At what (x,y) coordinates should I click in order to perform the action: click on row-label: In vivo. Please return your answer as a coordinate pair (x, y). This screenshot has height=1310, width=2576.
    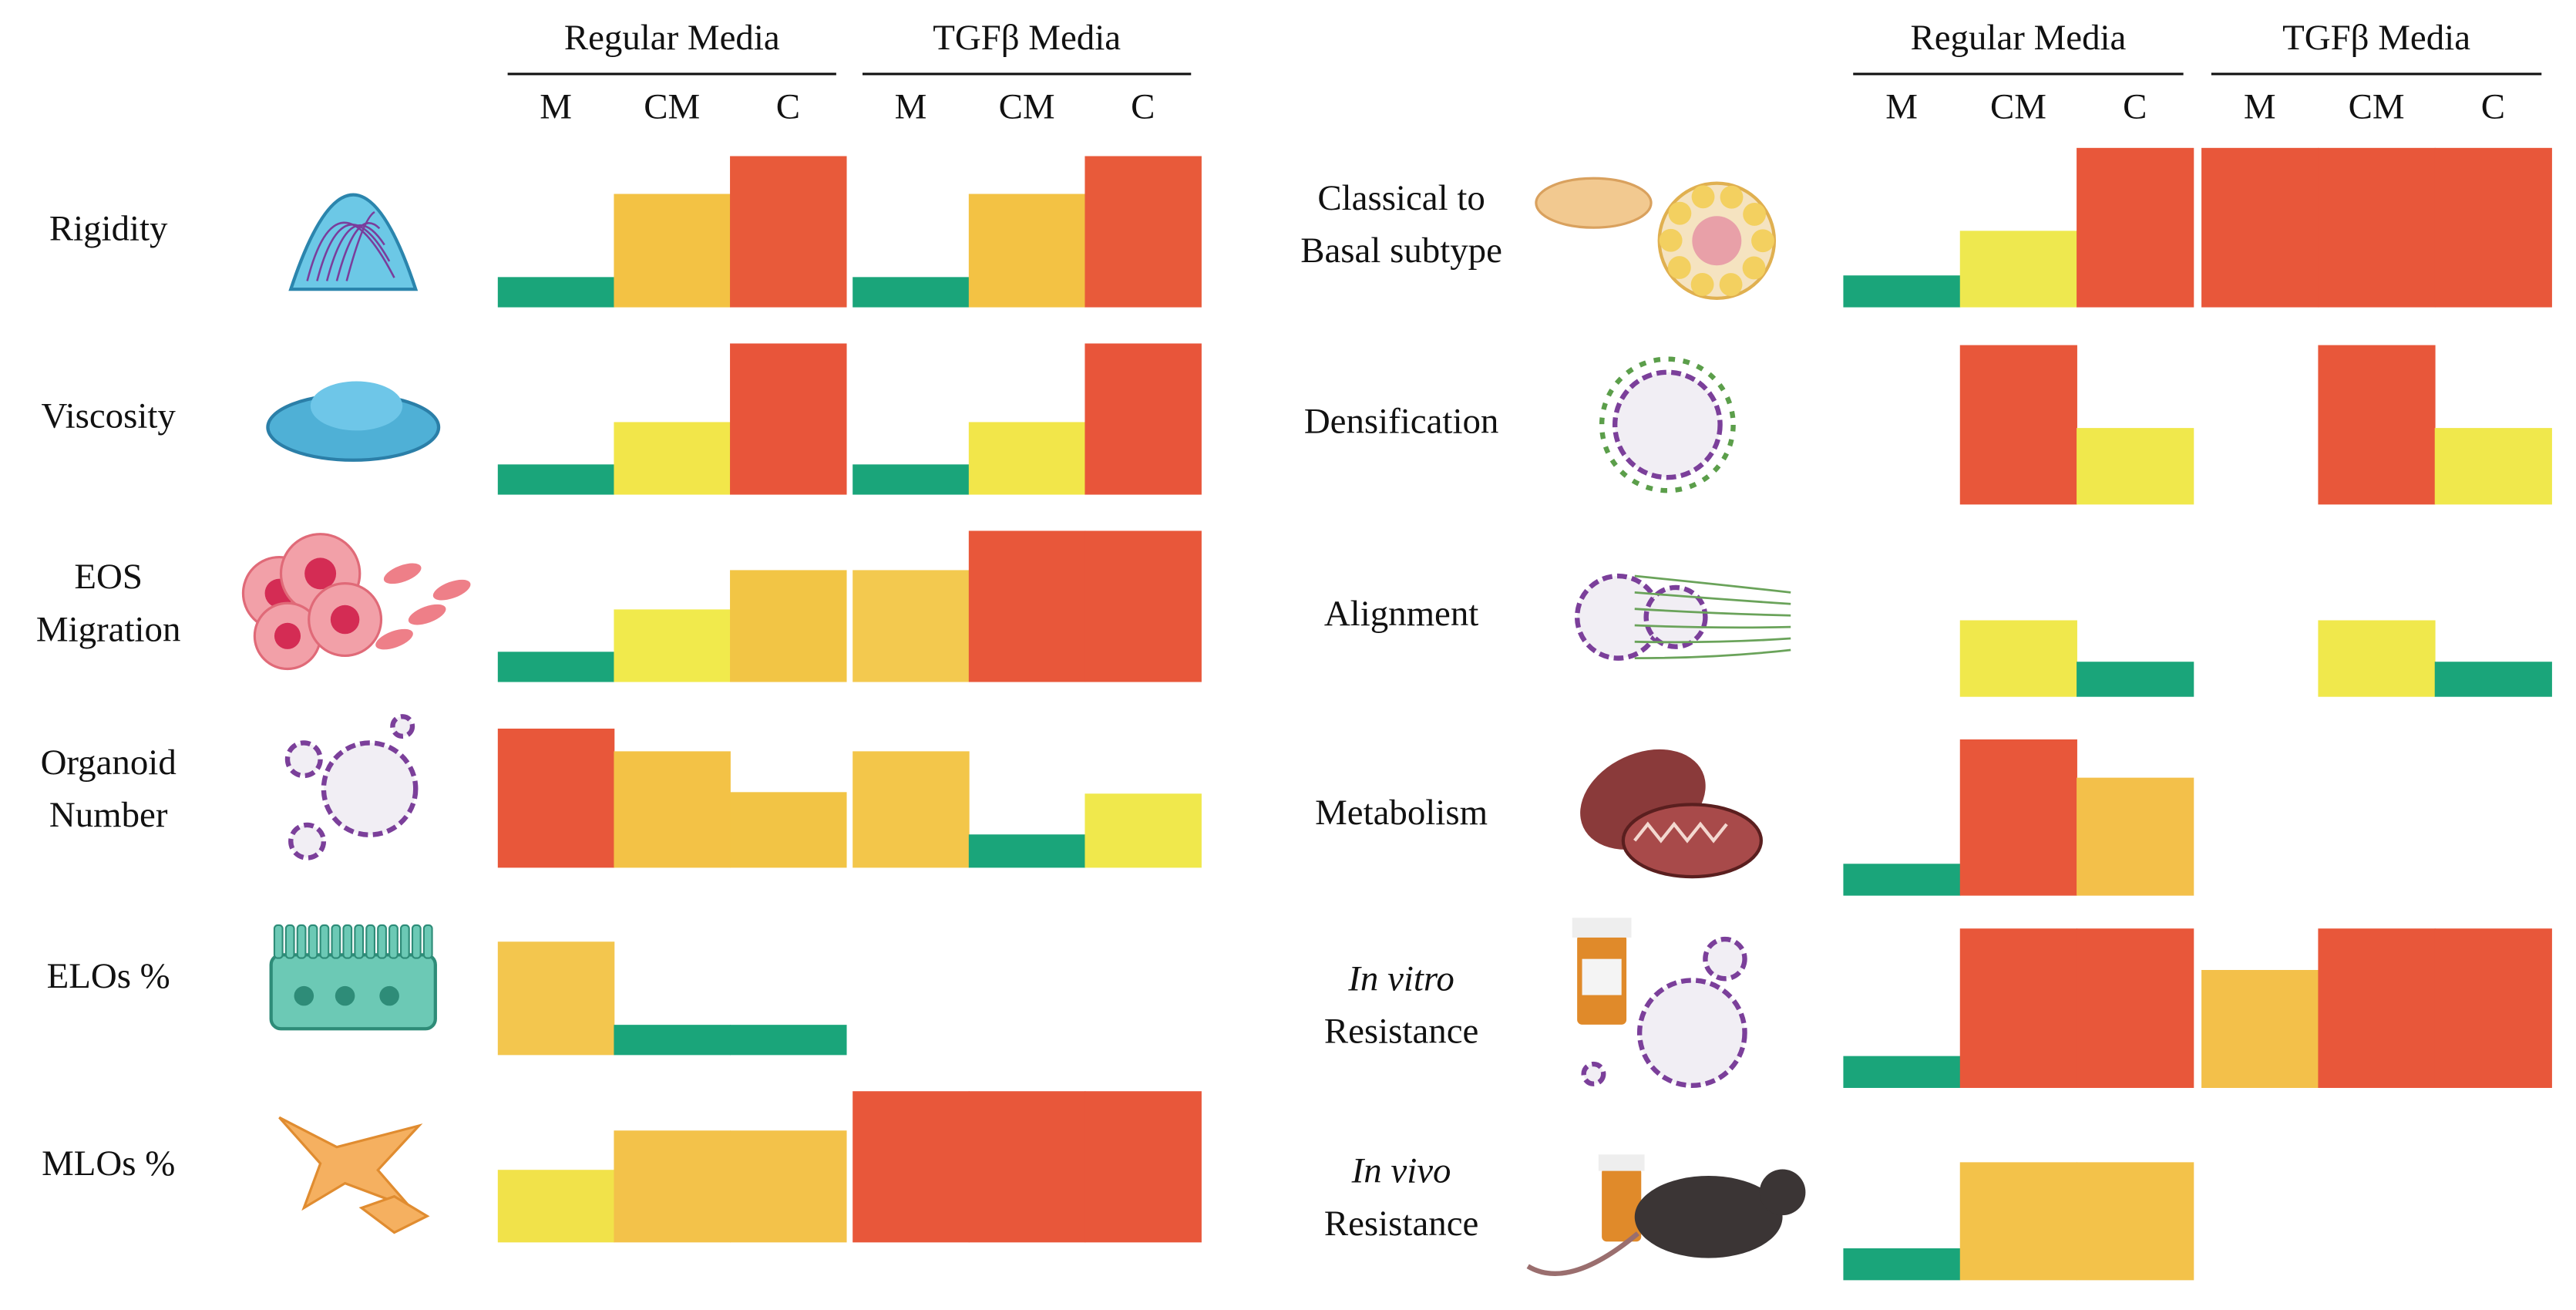
    Looking at the image, I should click on (1401, 1171).